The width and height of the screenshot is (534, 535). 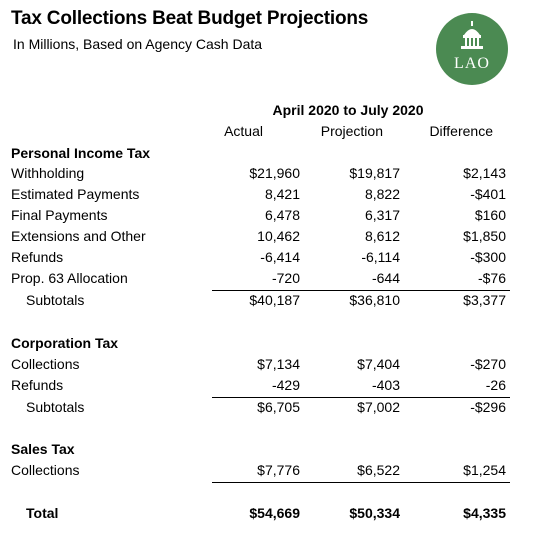 What do you see at coordinates (374, 513) in the screenshot?
I see `cell-projection: $50,334` at bounding box center [374, 513].